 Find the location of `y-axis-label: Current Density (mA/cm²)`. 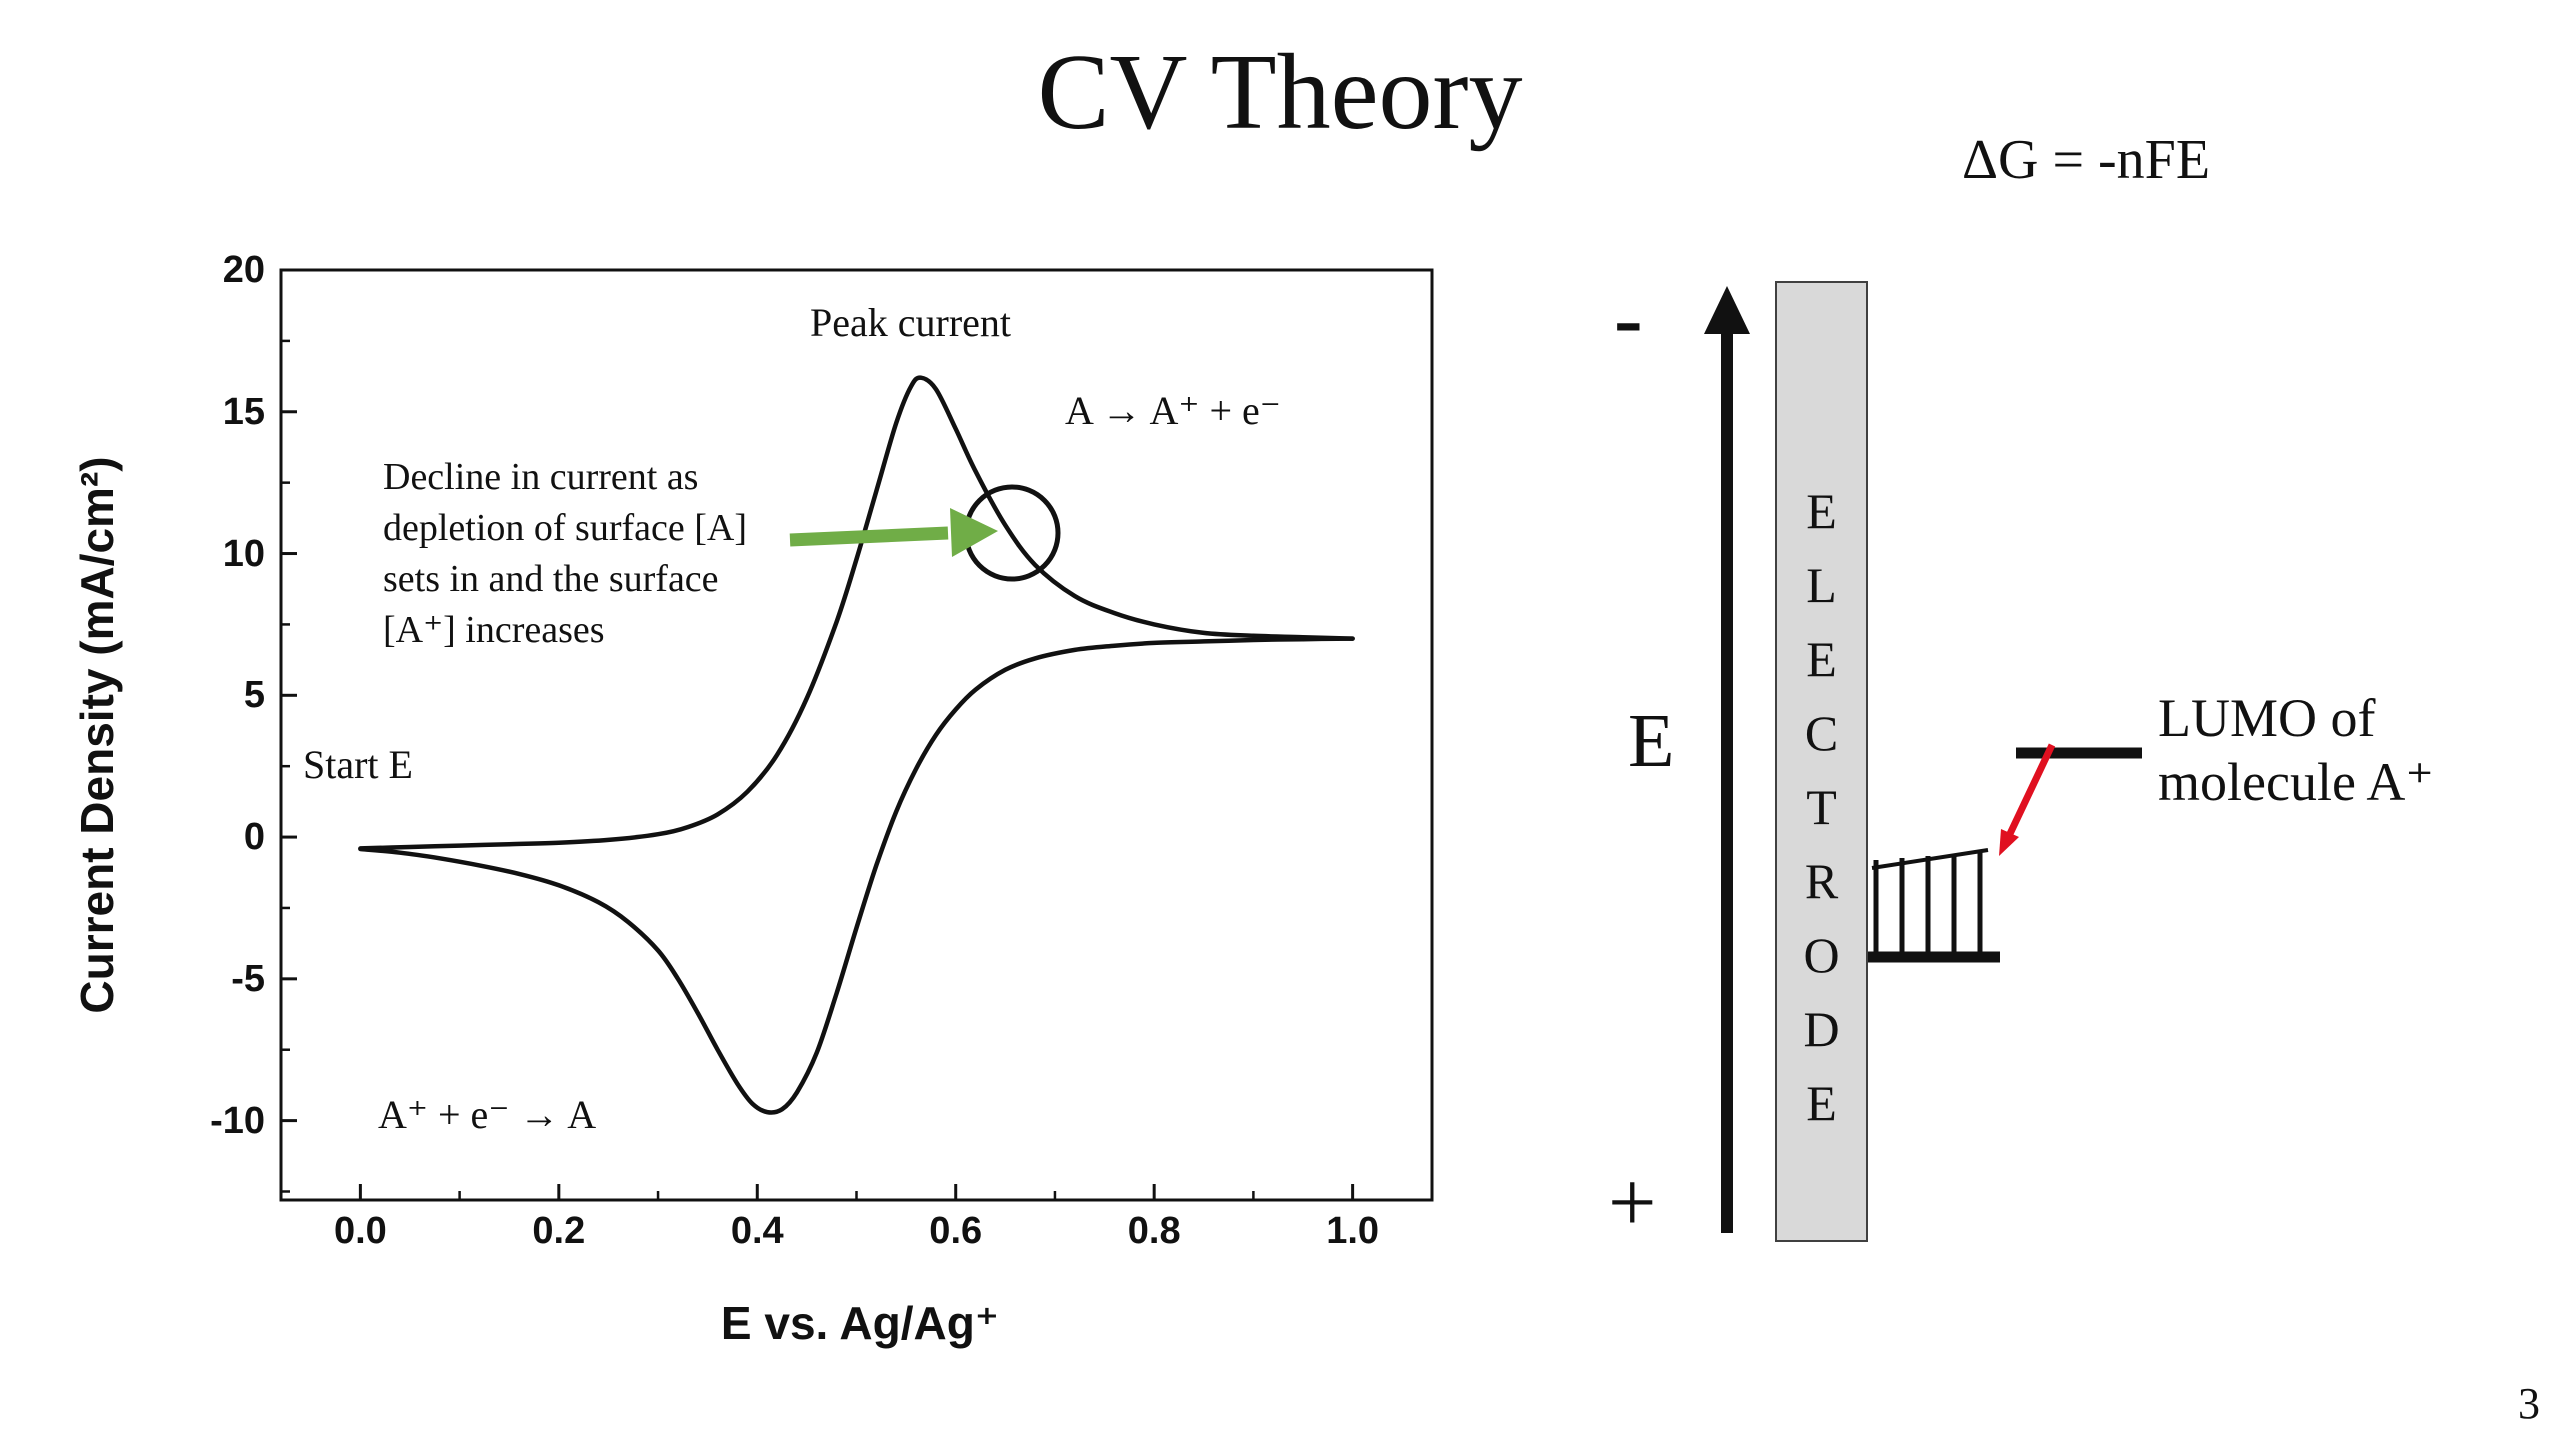

y-axis-label: Current Density (mA/cm²) is located at coordinates (97, 735).